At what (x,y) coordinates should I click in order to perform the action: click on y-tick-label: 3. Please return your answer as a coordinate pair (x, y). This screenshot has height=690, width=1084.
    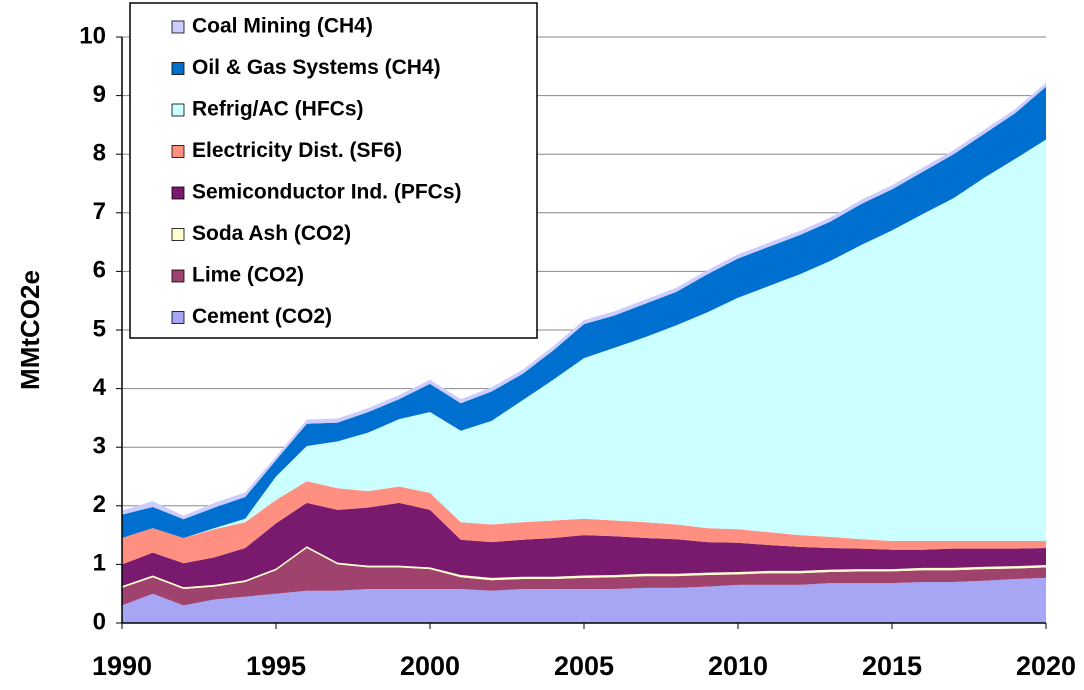
    Looking at the image, I should click on (99, 446).